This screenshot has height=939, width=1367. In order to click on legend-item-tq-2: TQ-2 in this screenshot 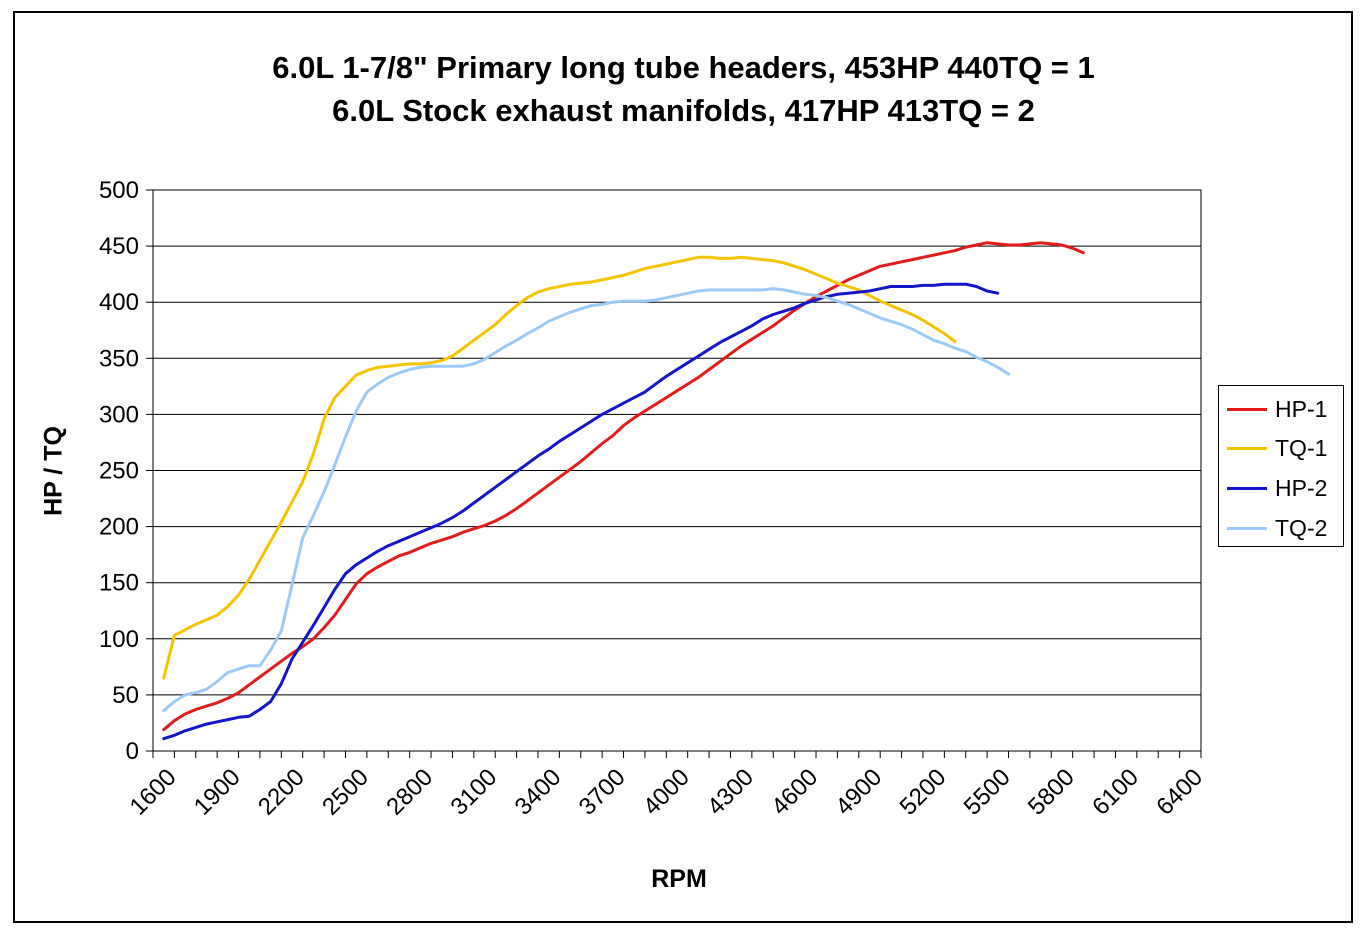, I will do `click(1277, 528)`.